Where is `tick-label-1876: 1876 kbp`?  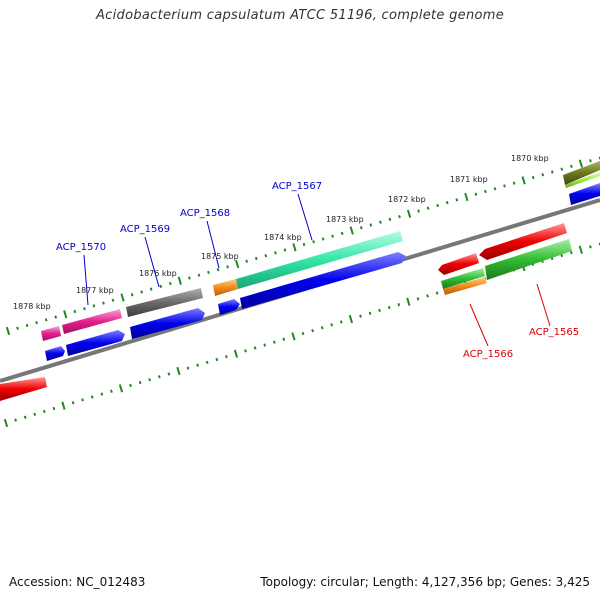 tick-label-1876: 1876 kbp is located at coordinates (158, 273).